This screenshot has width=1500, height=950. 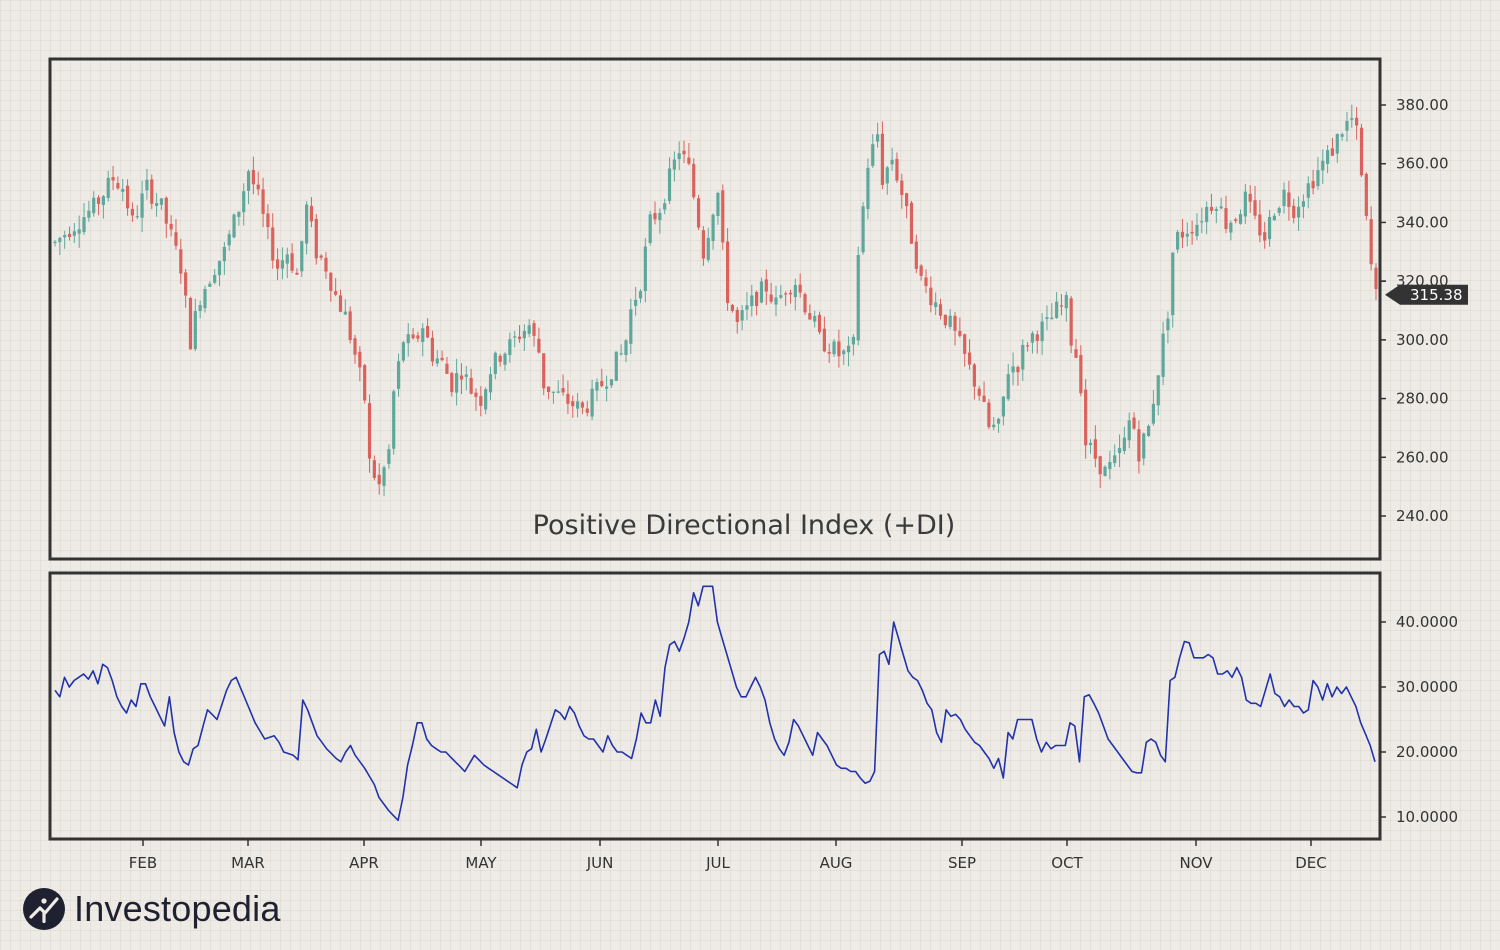 I want to click on investopedia-logo-icon, so click(x=44, y=909).